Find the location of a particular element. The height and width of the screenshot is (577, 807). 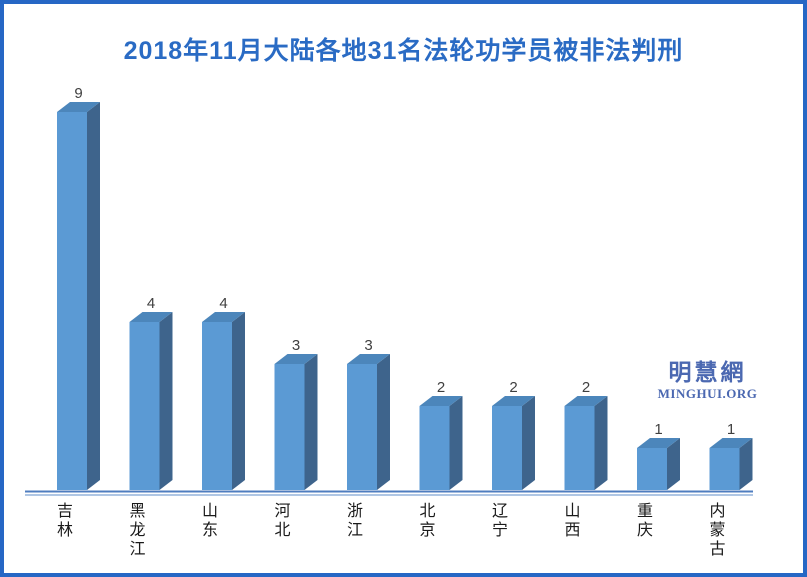

x-axis-label: 吉林 is located at coordinates (62, 521).